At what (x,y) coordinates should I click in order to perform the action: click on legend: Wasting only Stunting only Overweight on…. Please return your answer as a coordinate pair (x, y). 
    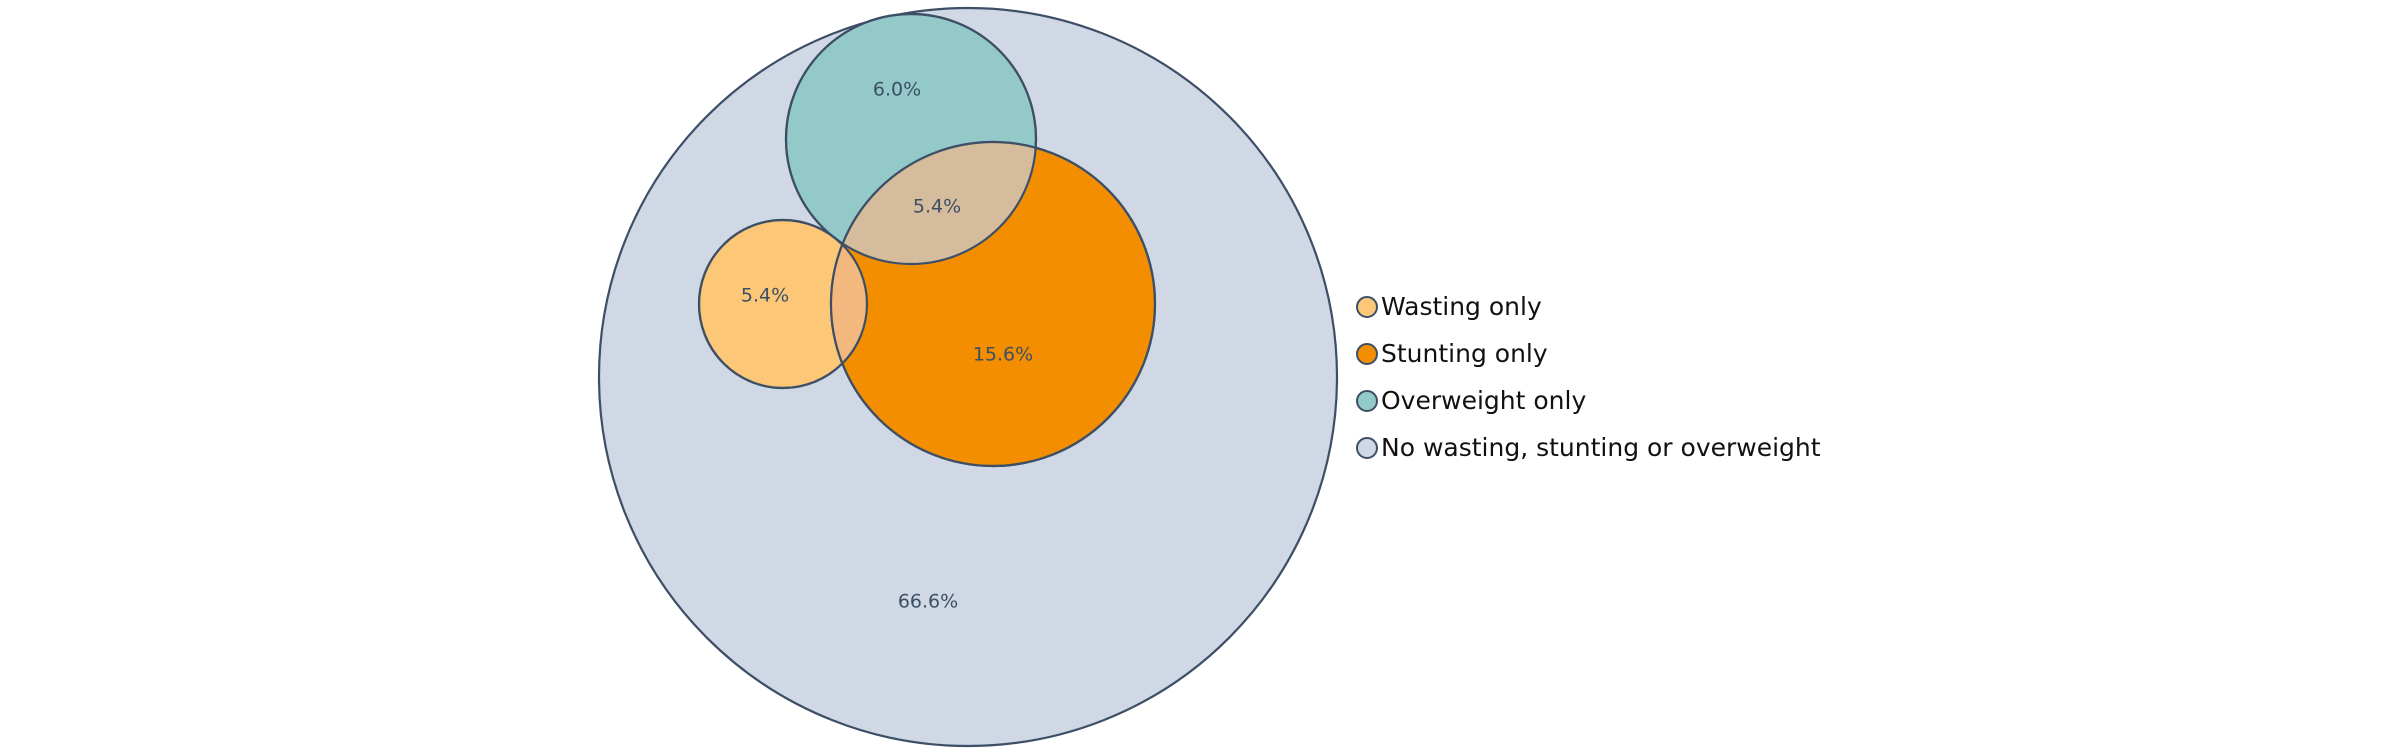
    Looking at the image, I should click on (1588, 377).